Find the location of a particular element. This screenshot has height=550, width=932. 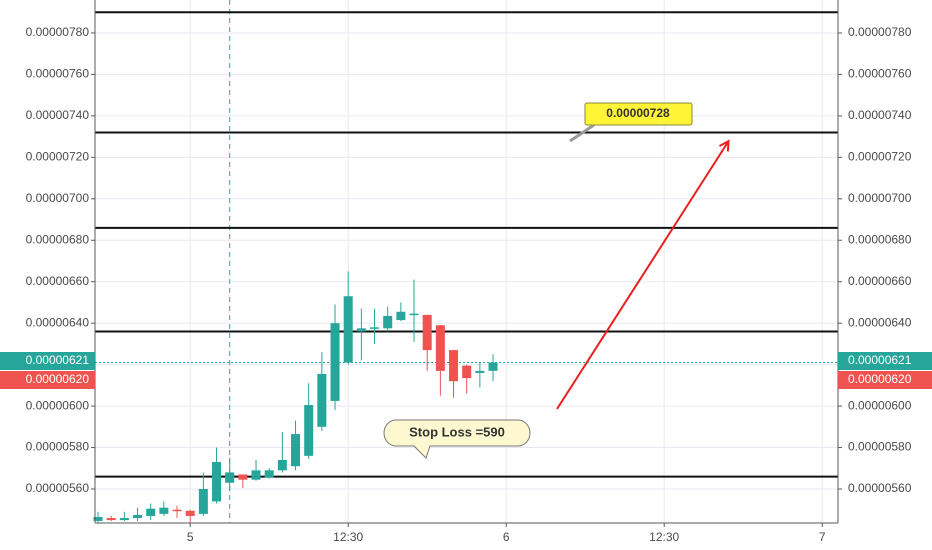

callout-text: 0.00000728 is located at coordinates (638, 113).